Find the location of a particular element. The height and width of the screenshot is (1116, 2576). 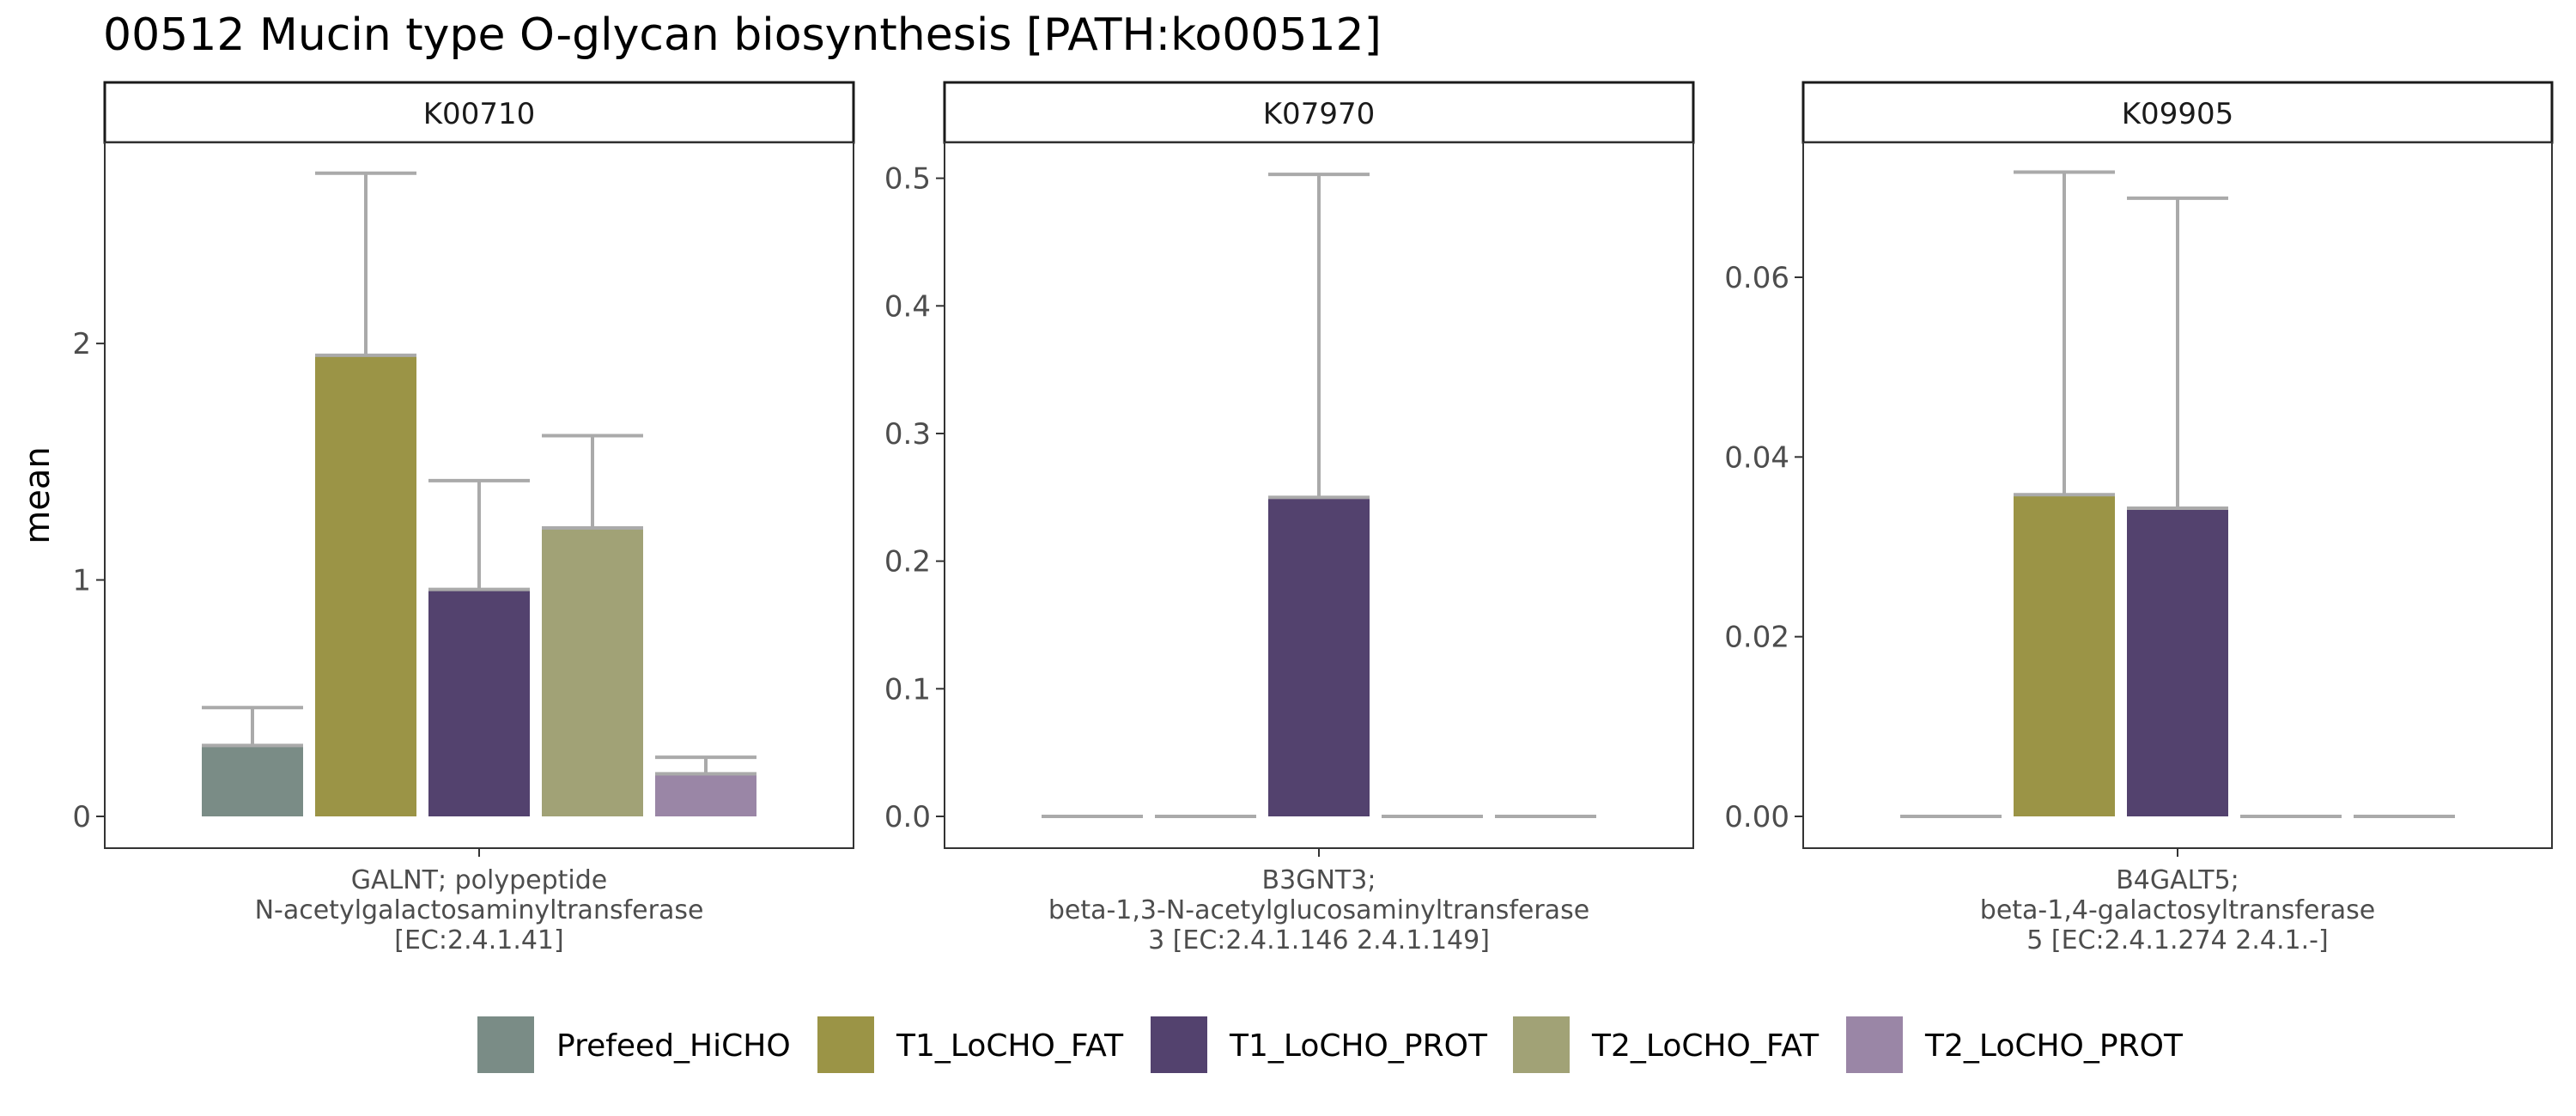

category-label-line: B3GNT3; is located at coordinates (1319, 880).